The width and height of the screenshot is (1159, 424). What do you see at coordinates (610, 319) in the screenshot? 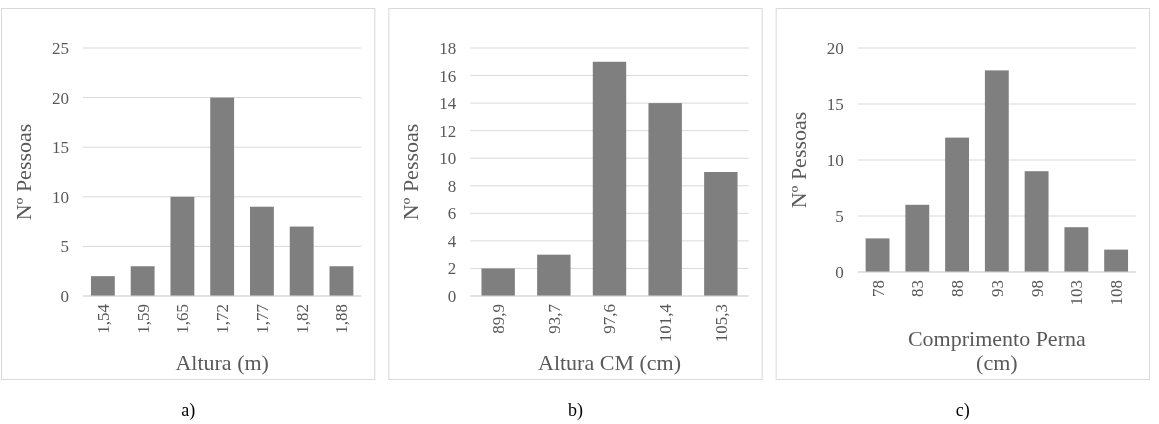
I see `x-tick-label: 97,6` at bounding box center [610, 319].